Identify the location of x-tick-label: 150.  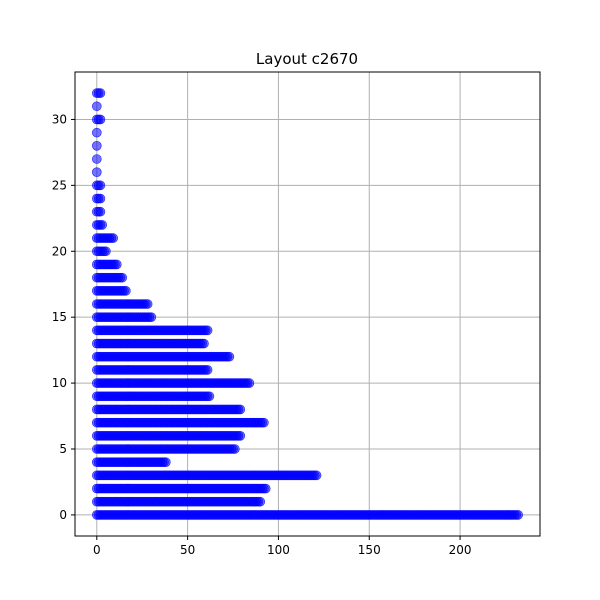
(369, 550).